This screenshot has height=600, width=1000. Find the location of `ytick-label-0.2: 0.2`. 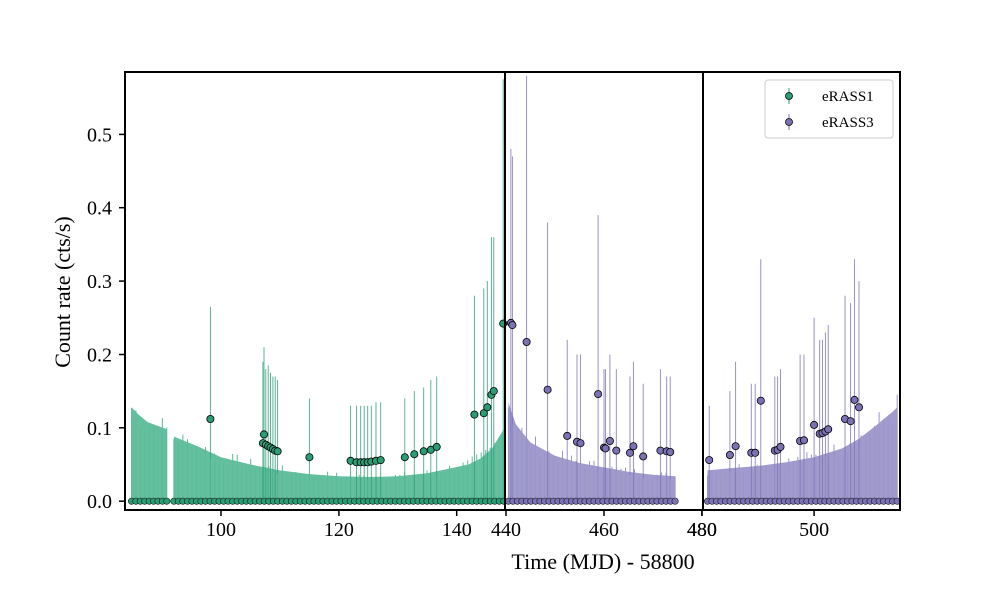

ytick-label-0.2: 0.2 is located at coordinates (99, 356).